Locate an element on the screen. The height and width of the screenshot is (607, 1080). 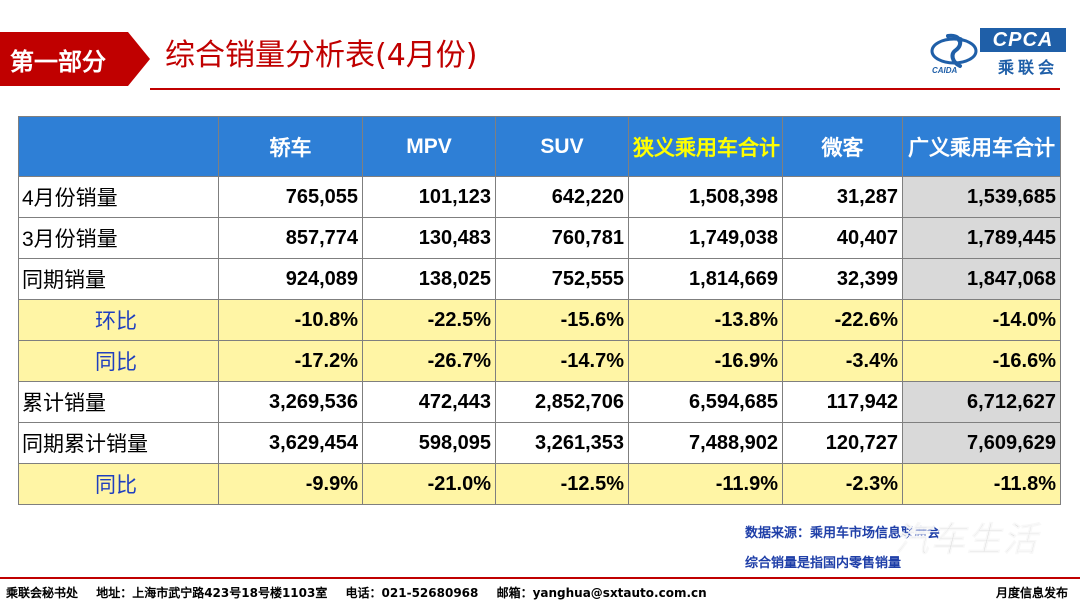
table-cell: -22.5% is located at coordinates (429, 320).